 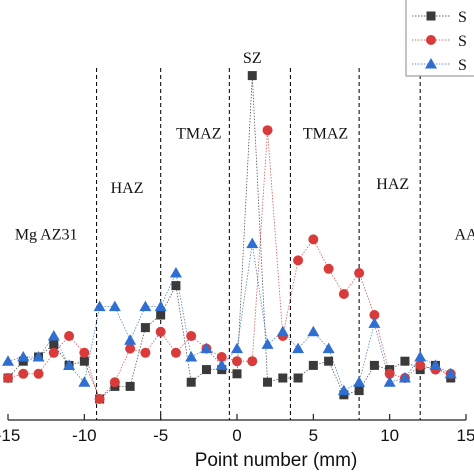 What do you see at coordinates (431, 63) in the screenshot?
I see `legend-marker-triangle` at bounding box center [431, 63].